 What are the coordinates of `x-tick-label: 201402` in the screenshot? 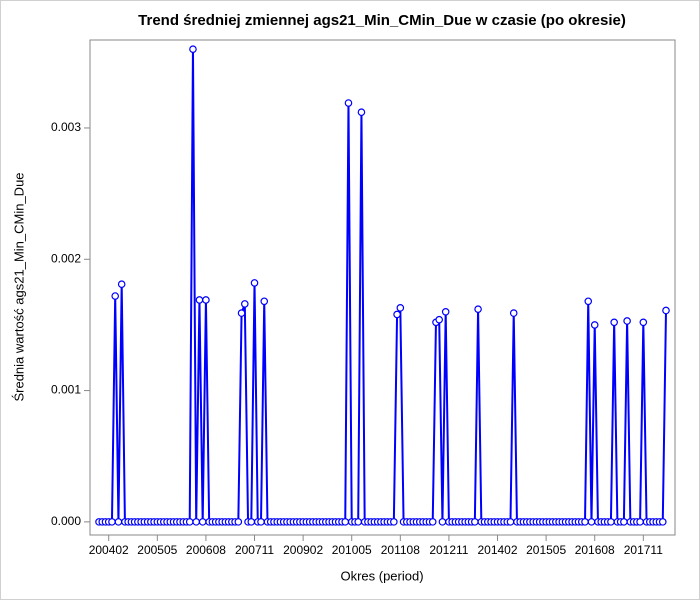 It's located at (497, 550).